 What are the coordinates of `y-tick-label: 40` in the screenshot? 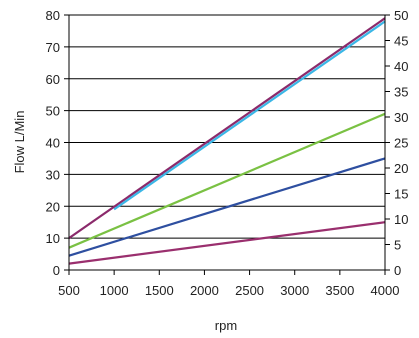 It's located at (53, 143).